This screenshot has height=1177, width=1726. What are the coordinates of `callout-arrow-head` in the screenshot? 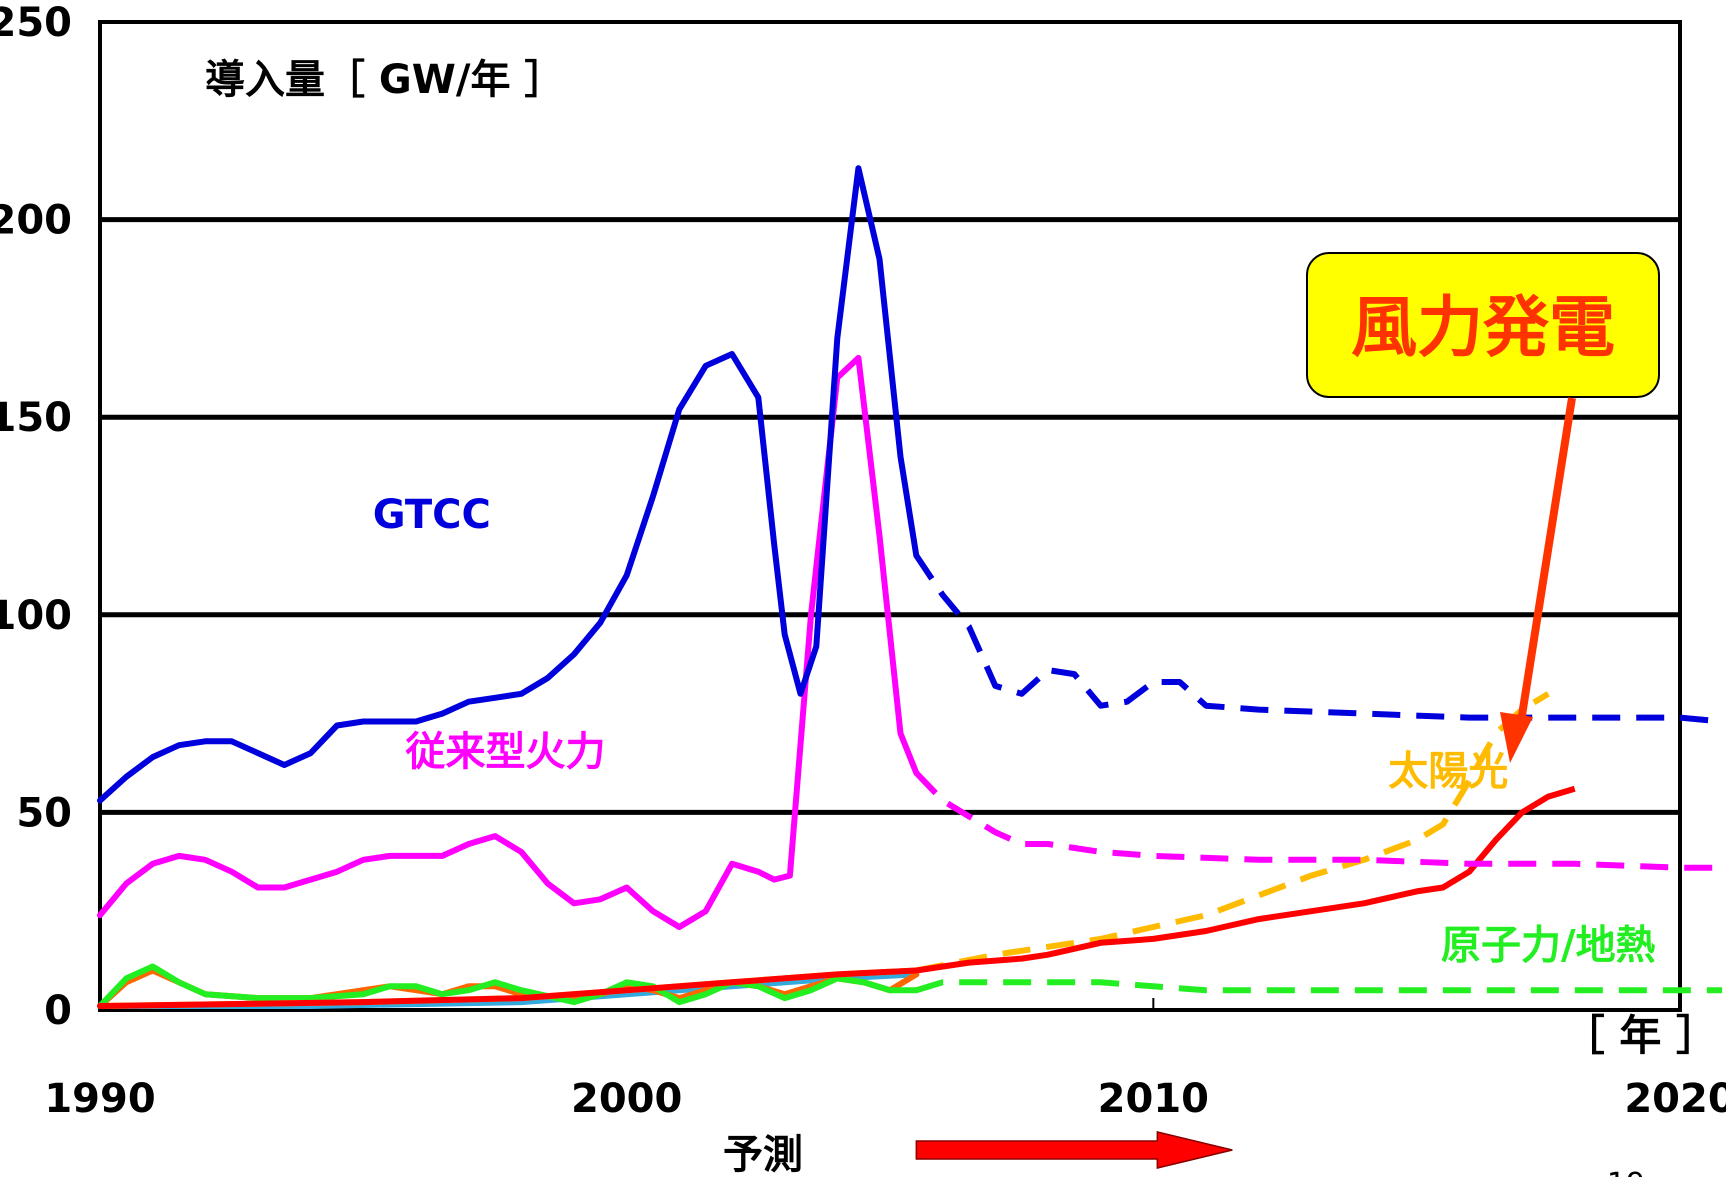 It's located at (1516, 737).